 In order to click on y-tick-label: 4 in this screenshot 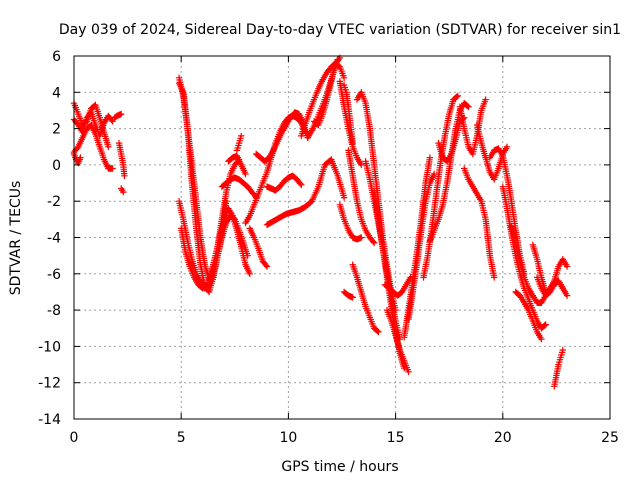, I will do `click(56, 93)`.